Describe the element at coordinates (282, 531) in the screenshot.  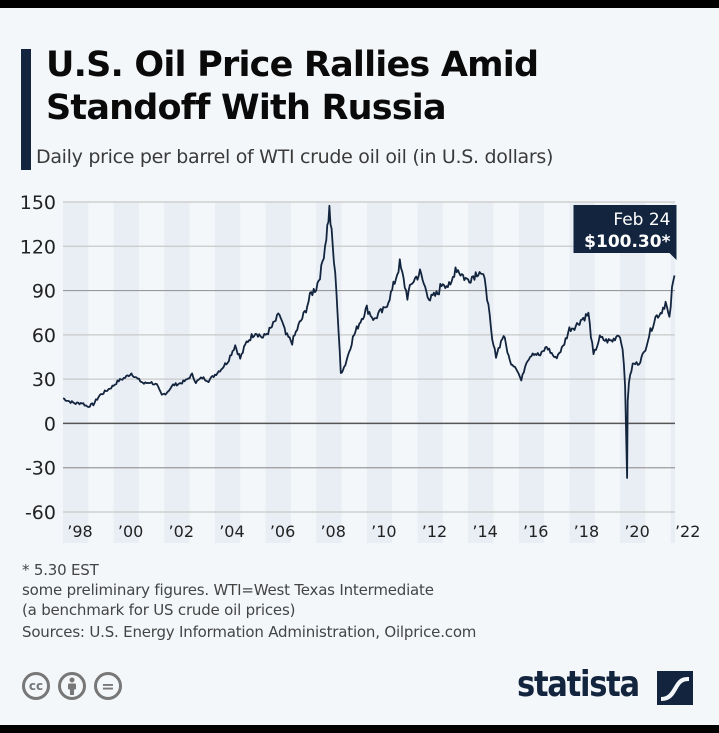
I see `x-tick-label: ’06` at that location.